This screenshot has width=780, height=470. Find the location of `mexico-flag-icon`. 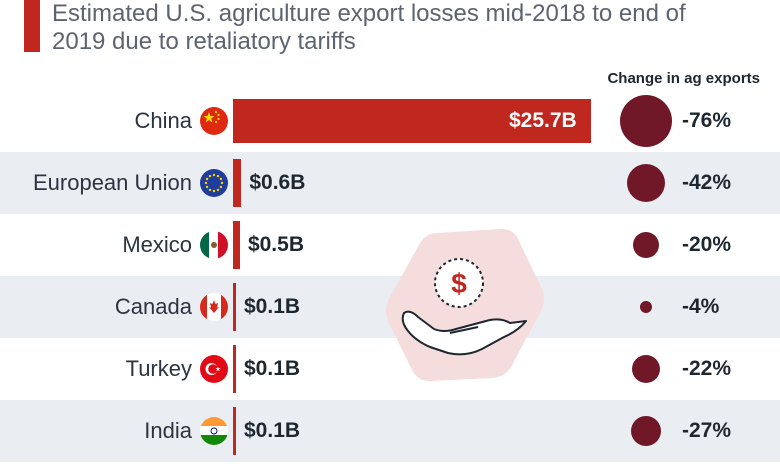

mexico-flag-icon is located at coordinates (214, 245).